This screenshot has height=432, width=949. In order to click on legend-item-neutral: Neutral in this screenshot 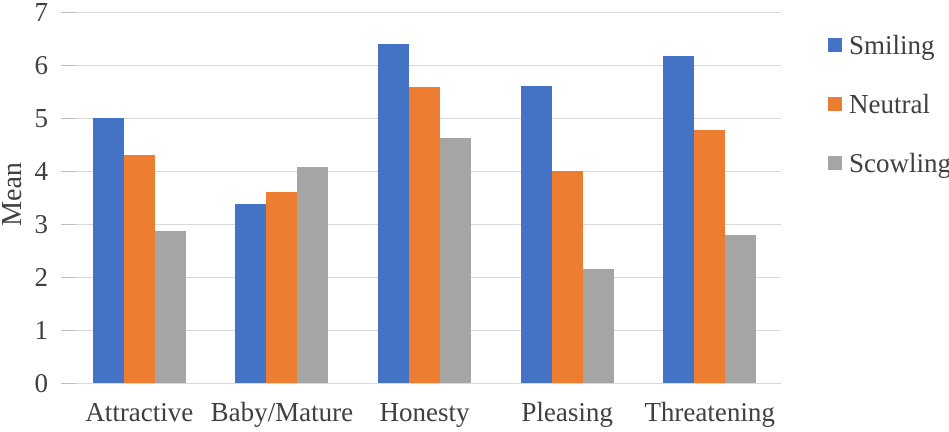, I will do `click(888, 103)`.